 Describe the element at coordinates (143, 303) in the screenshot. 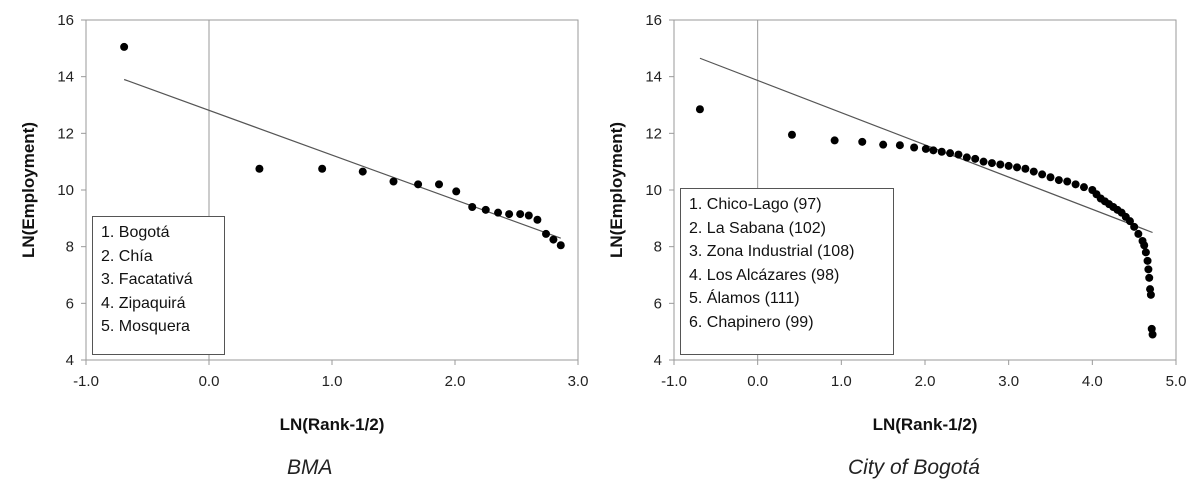

I see `legend-entry: 4. Zipaquirá` at that location.